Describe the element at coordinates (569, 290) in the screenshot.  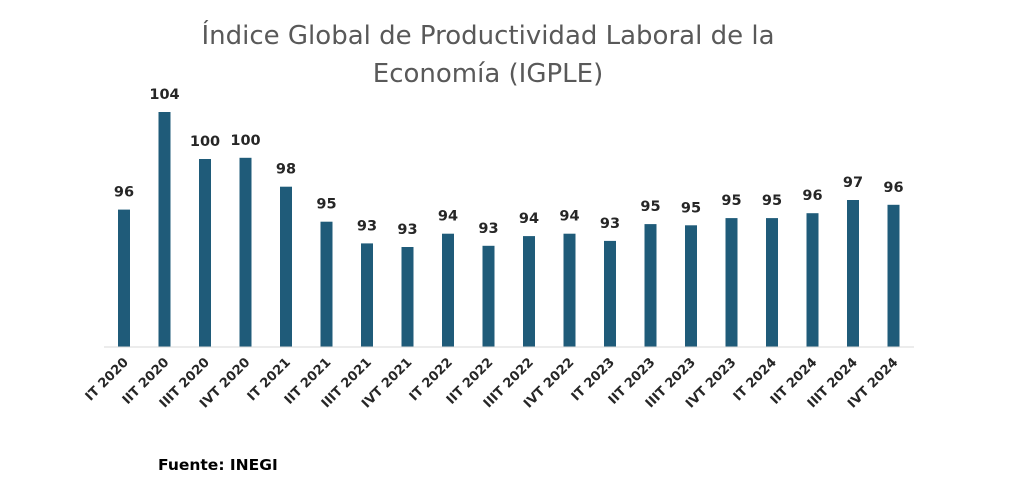
I see `bar-ivt-2022` at that location.